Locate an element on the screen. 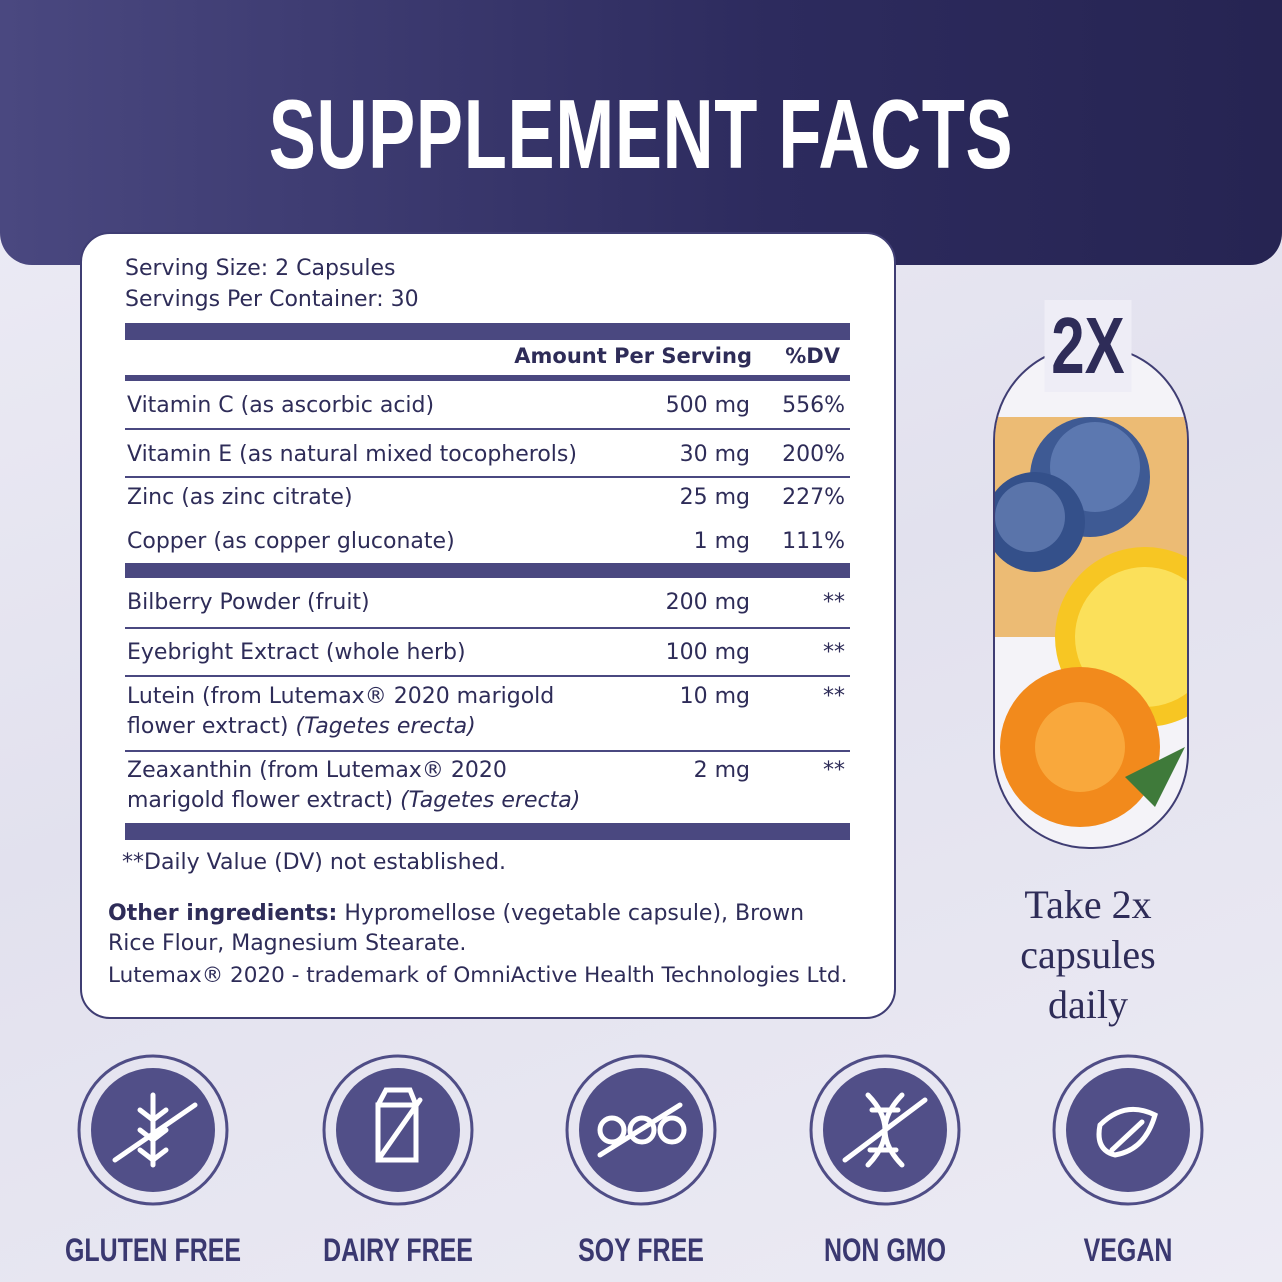 The image size is (1282, 1282). servings-per-container: Servings Per Container: 30 is located at coordinates (272, 299).